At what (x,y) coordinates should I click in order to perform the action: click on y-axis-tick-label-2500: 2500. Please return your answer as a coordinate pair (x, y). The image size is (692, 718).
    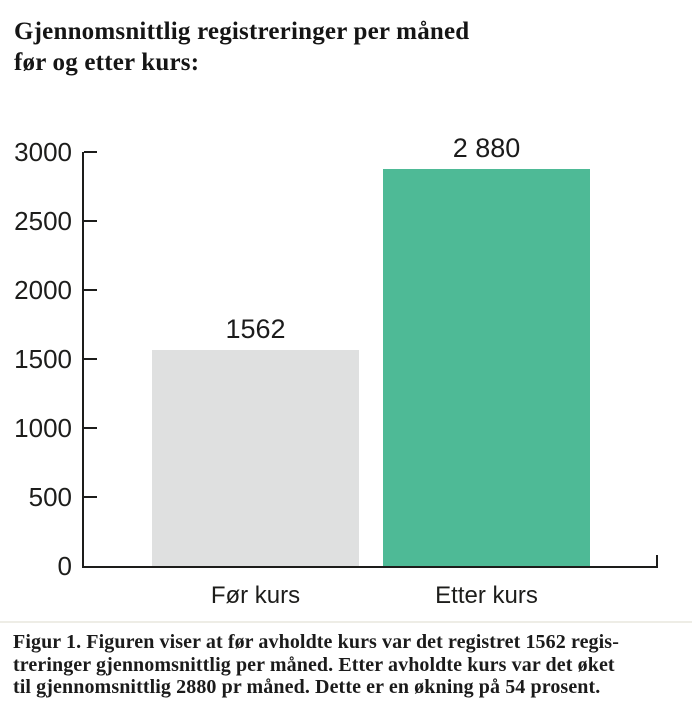
    Looking at the image, I should click on (43, 221).